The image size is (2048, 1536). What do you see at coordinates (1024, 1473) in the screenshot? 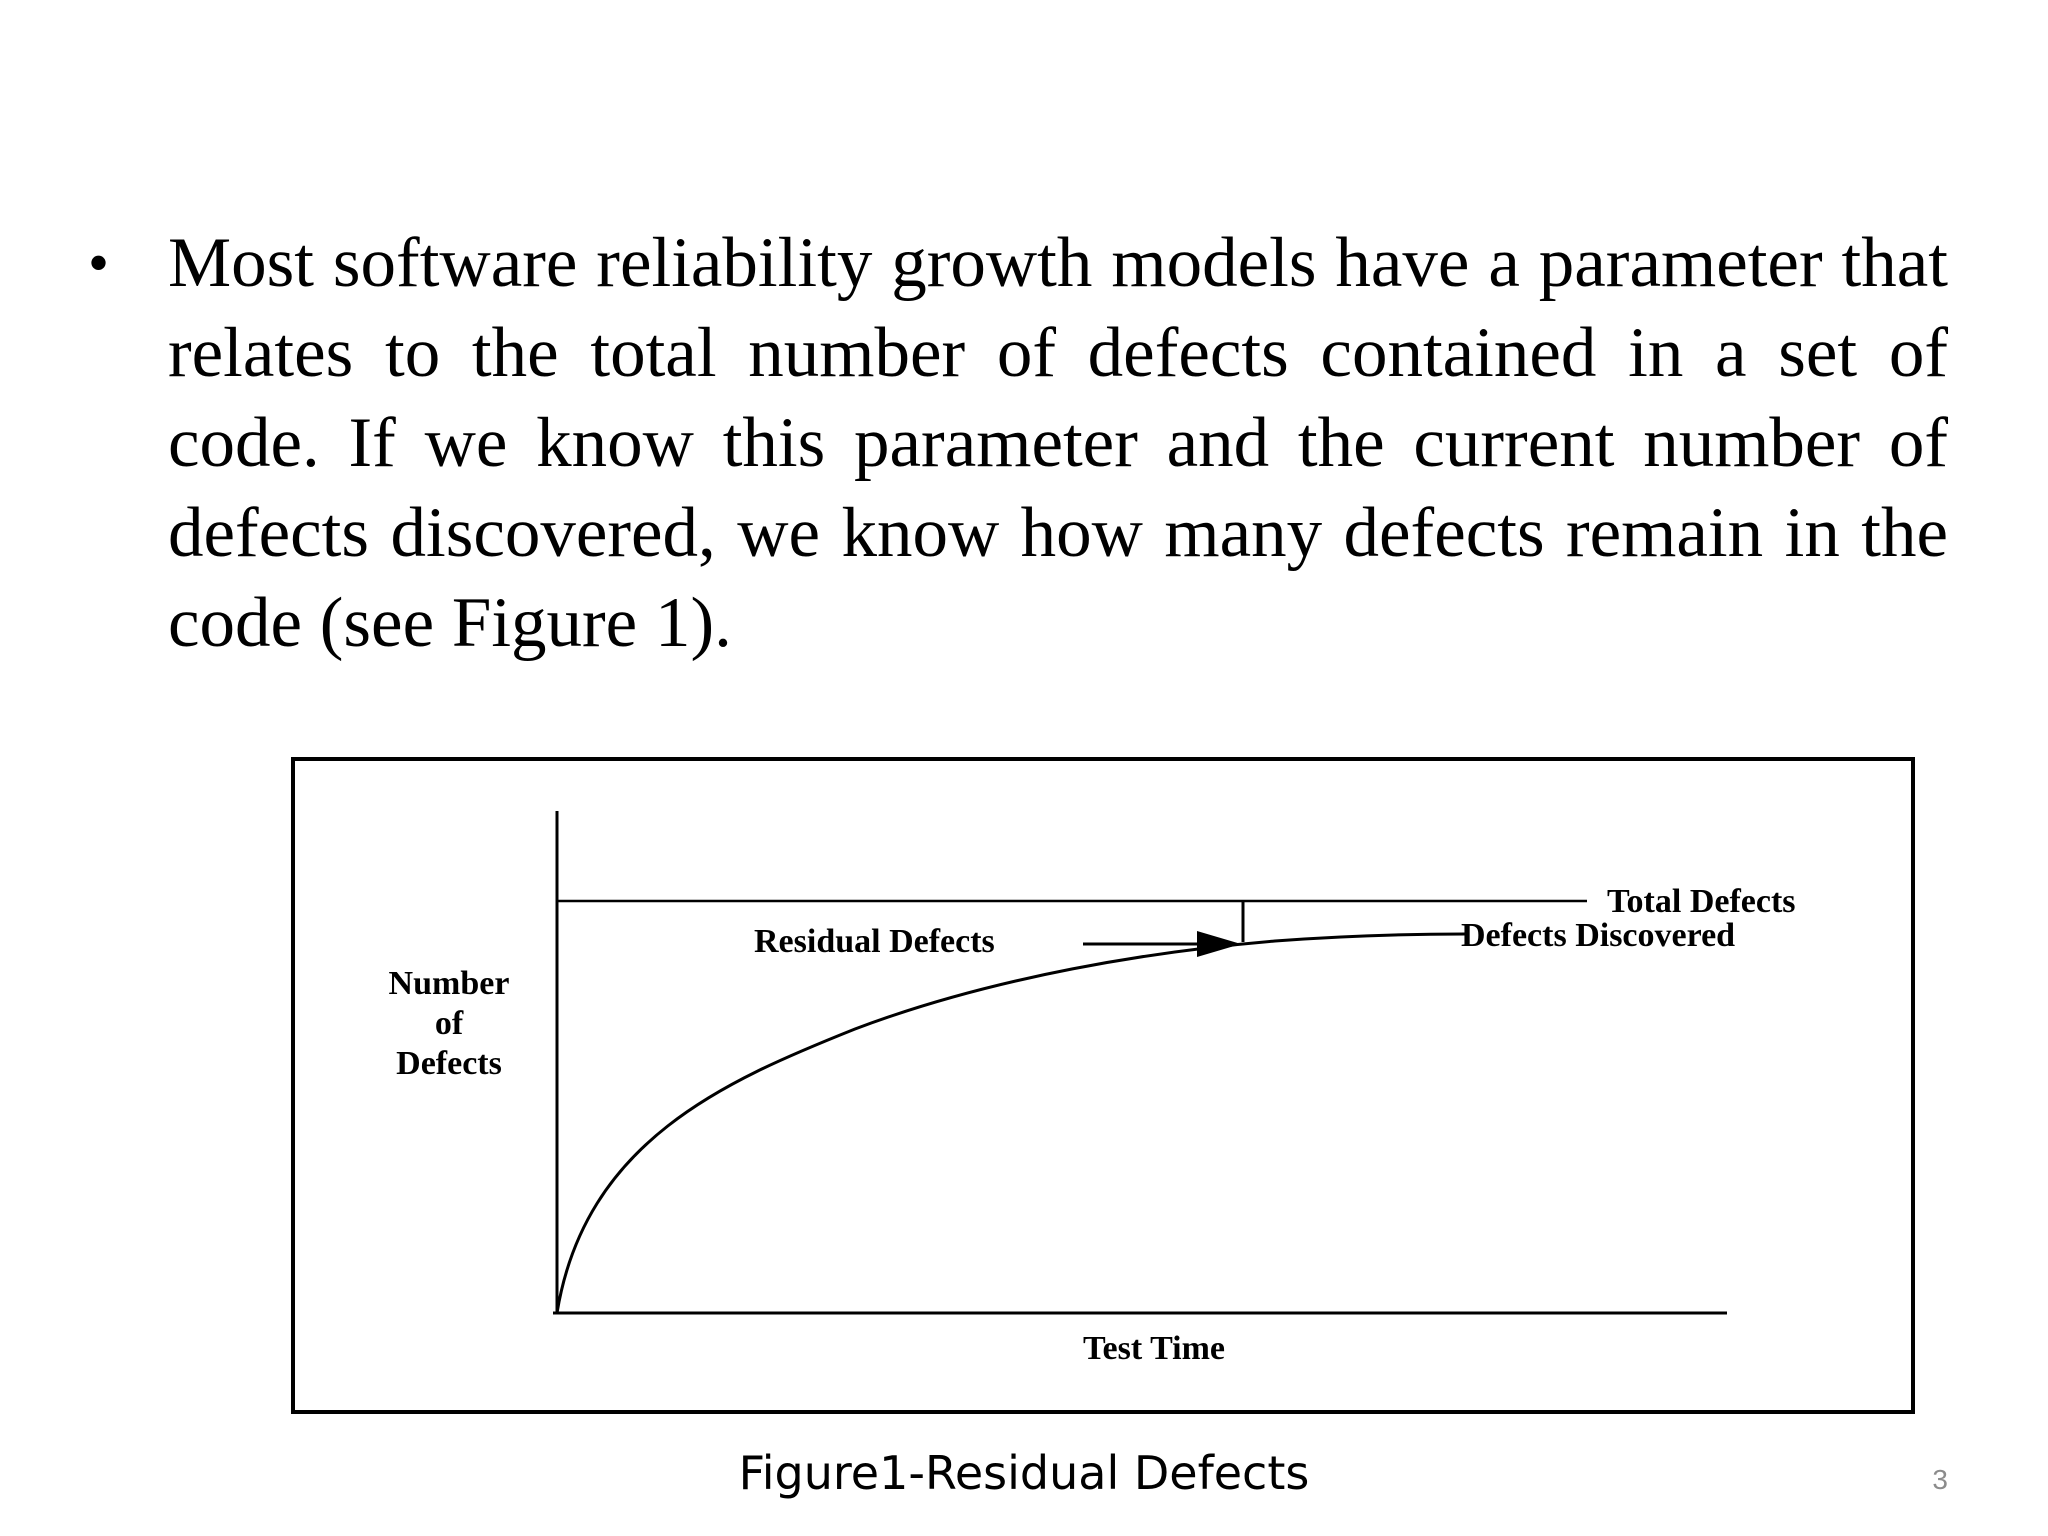
I see `figure-caption: Figure1-Residual Defects` at bounding box center [1024, 1473].